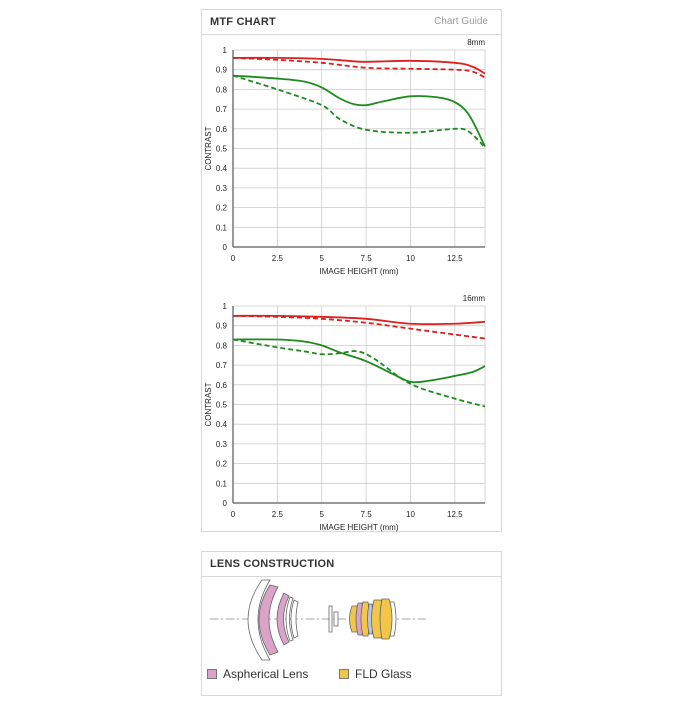 The height and width of the screenshot is (706, 700). What do you see at coordinates (351, 564) in the screenshot?
I see `lens-panel-header: LENS CONSTRUCTION` at bounding box center [351, 564].